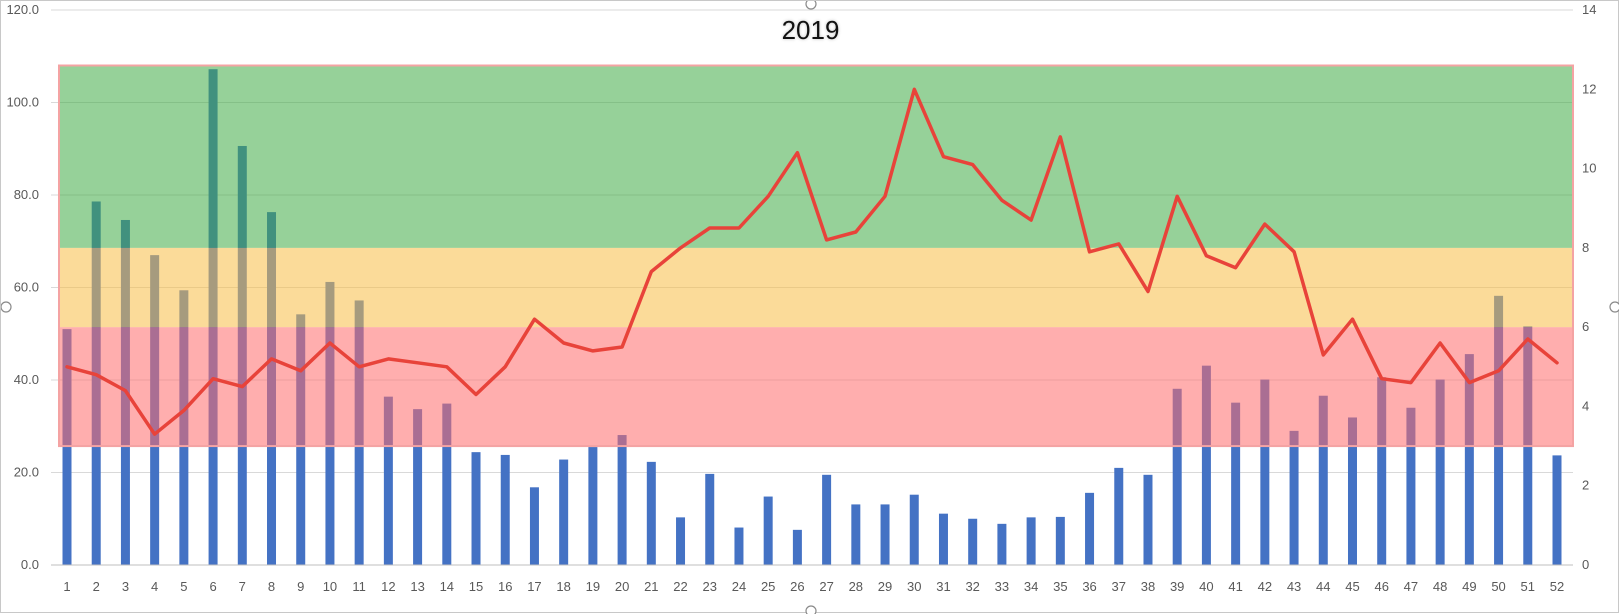  I want to click on x-tick-label: 10, so click(330, 586).